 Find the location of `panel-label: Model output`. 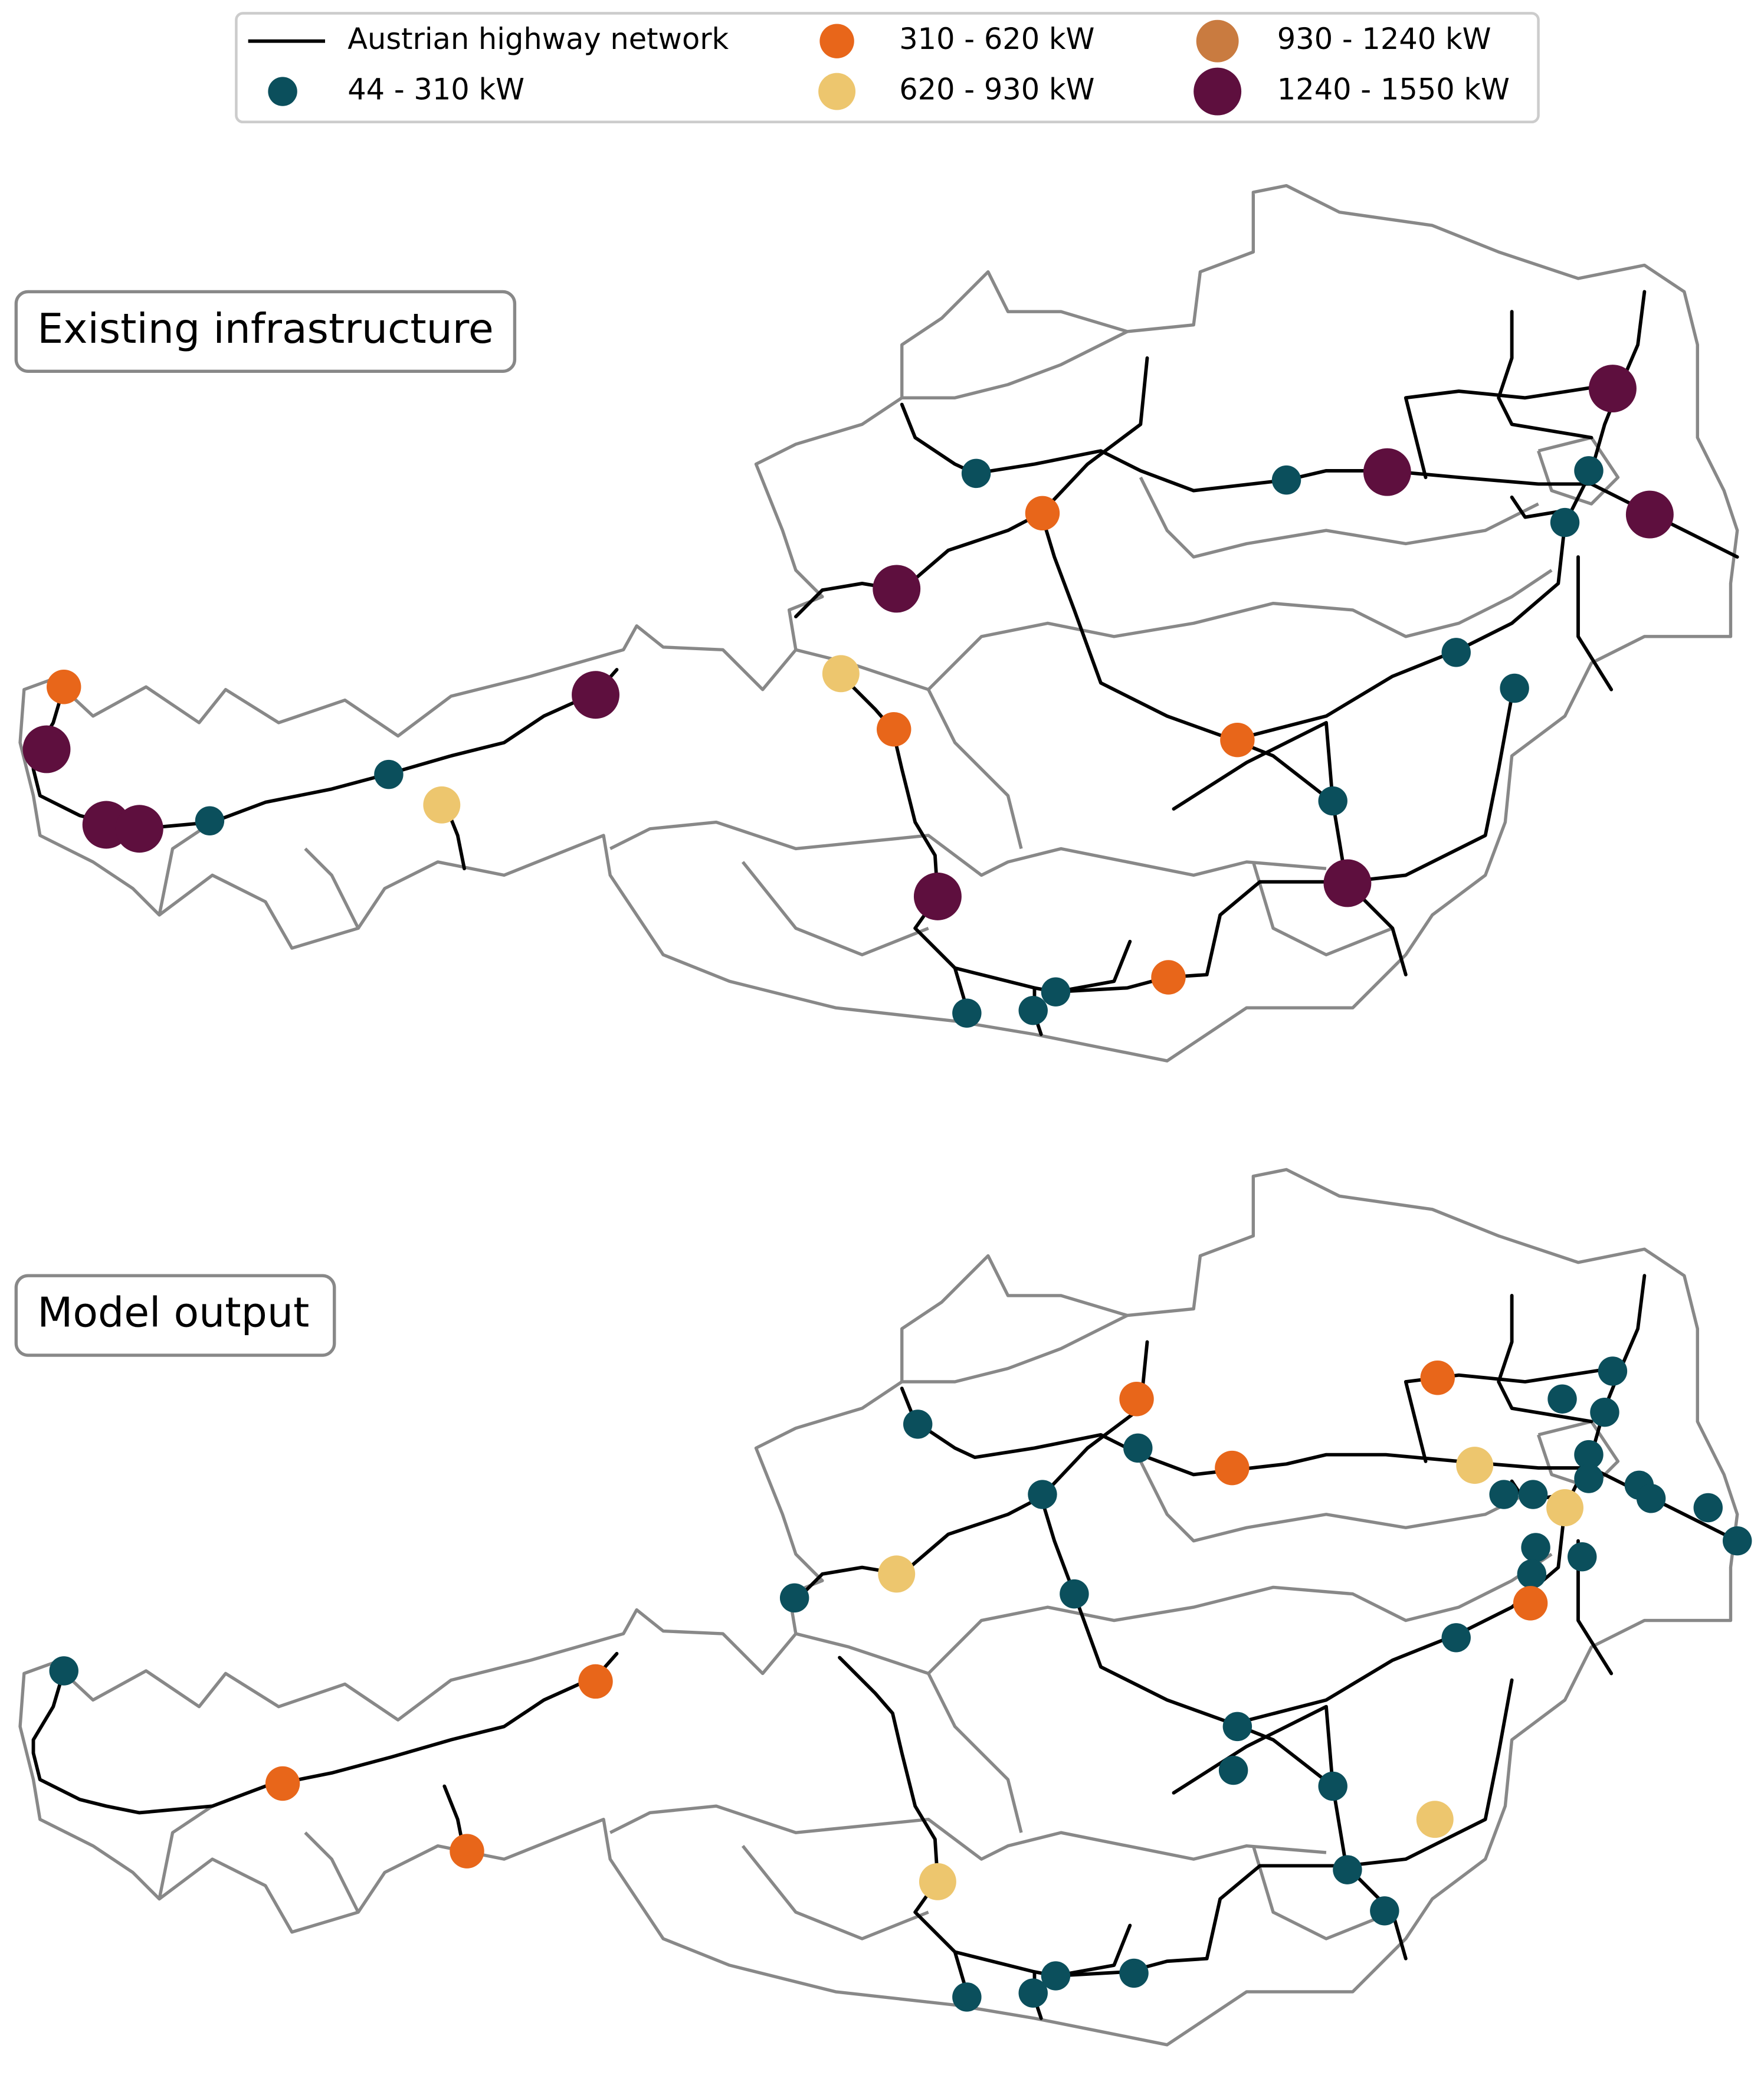

panel-label: Model output is located at coordinates (173, 1313).